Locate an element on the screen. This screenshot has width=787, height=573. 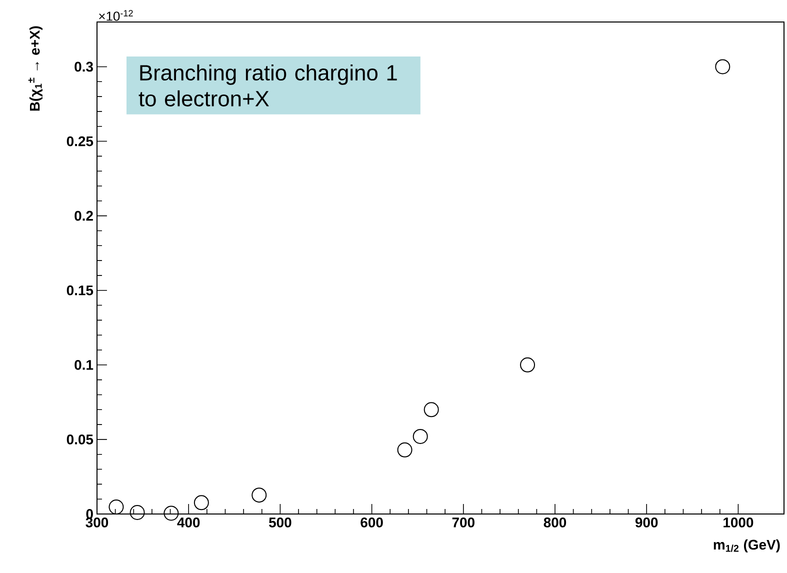
x-tick-label: 500 is located at coordinates (280, 523).